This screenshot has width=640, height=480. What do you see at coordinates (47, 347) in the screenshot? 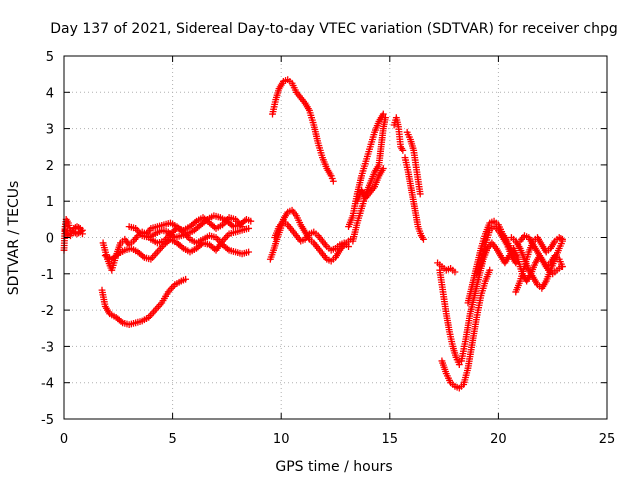
I see `y-tick-label: -3` at bounding box center [47, 347].